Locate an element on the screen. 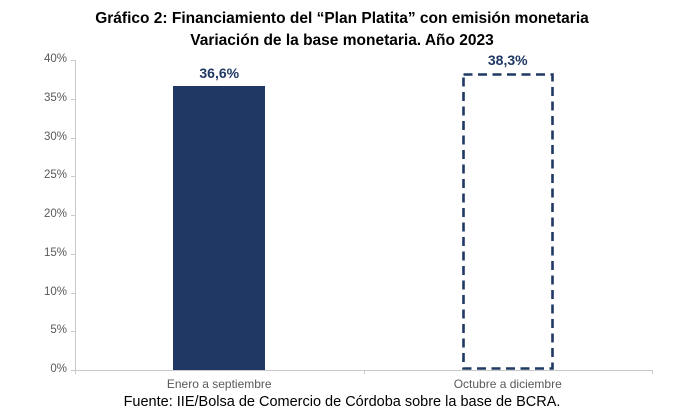  y-axis-line is located at coordinates (75, 215).